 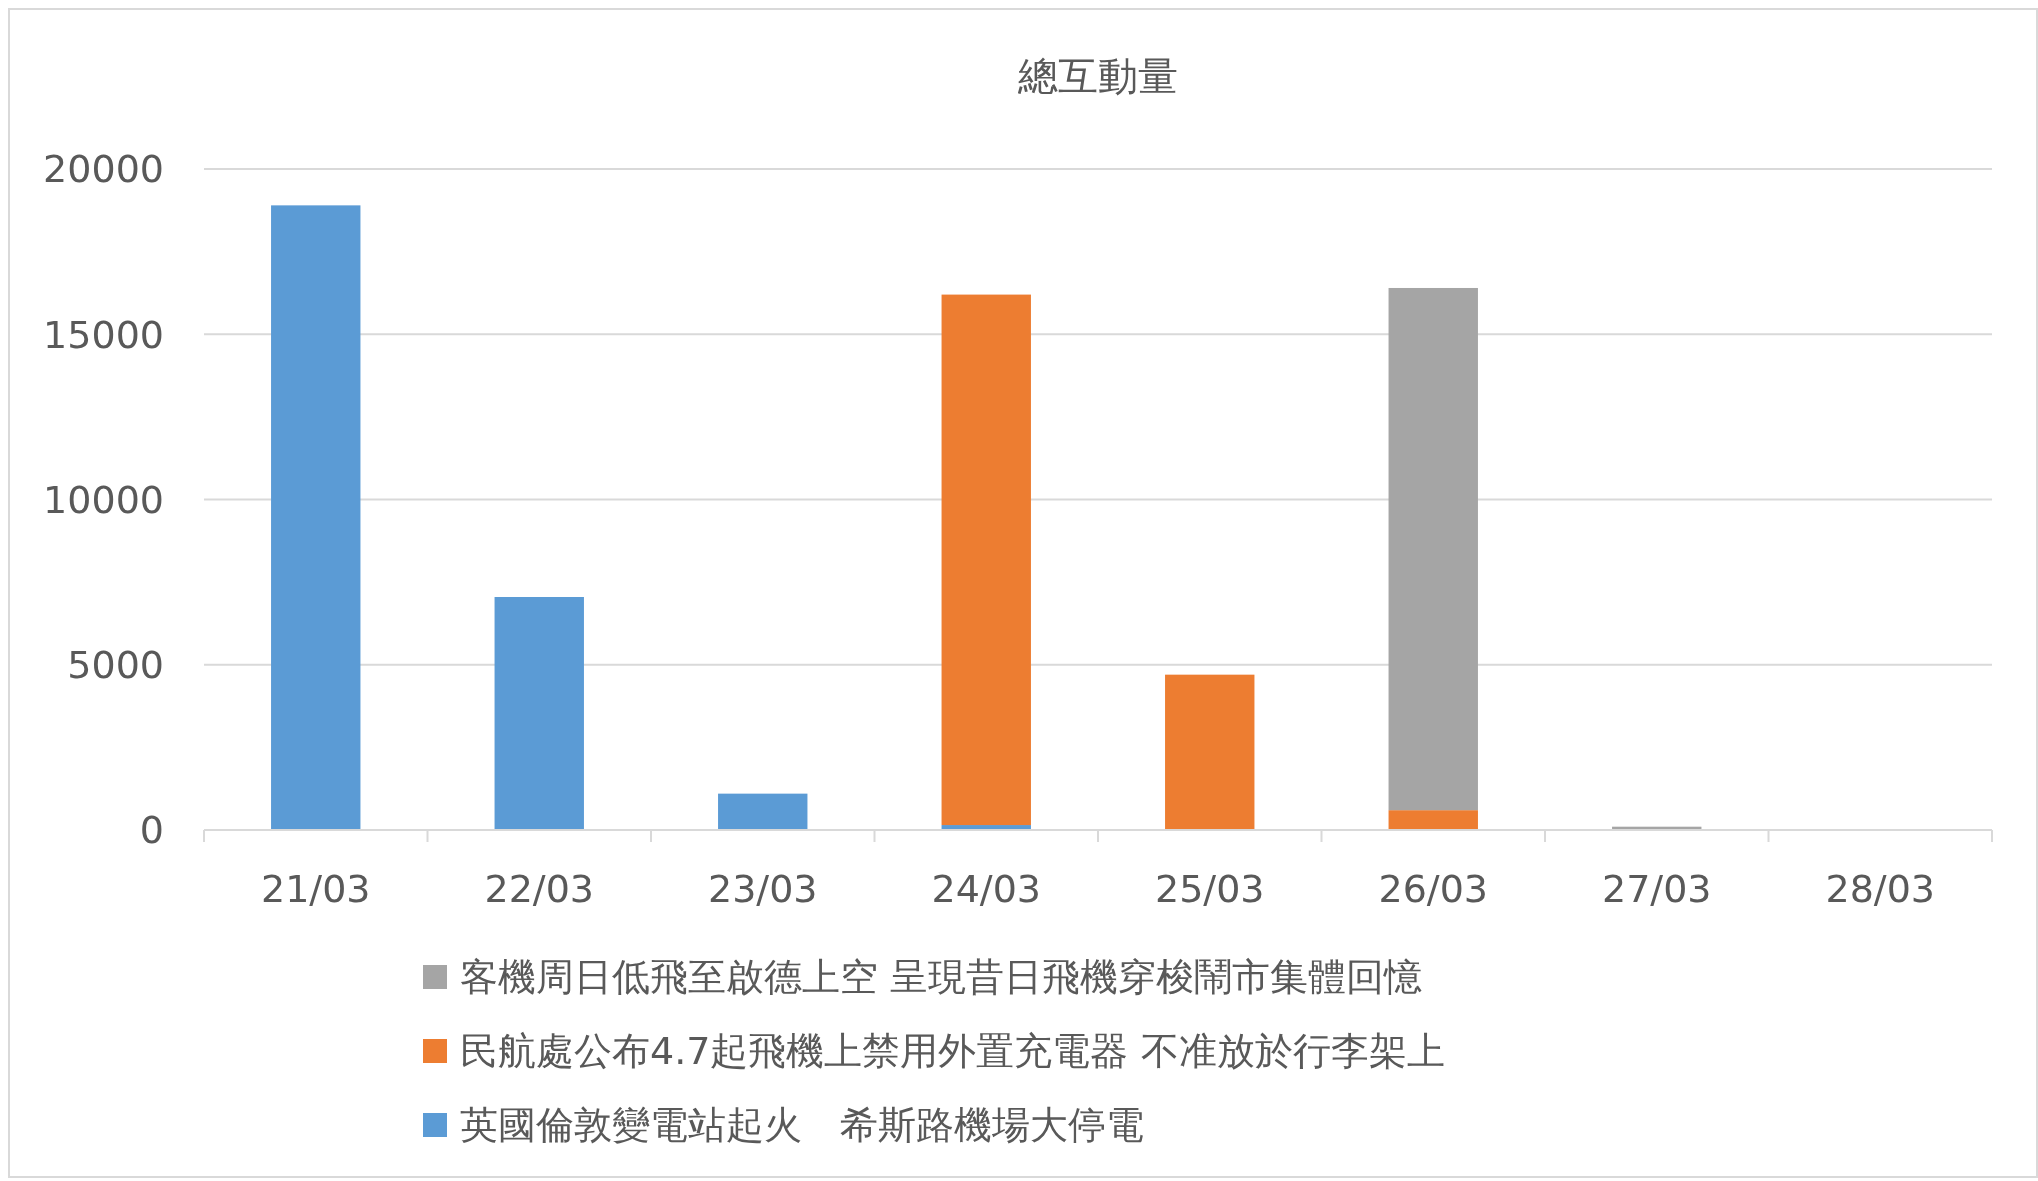 I want to click on y-tick-label: 20000, so click(x=103, y=169).